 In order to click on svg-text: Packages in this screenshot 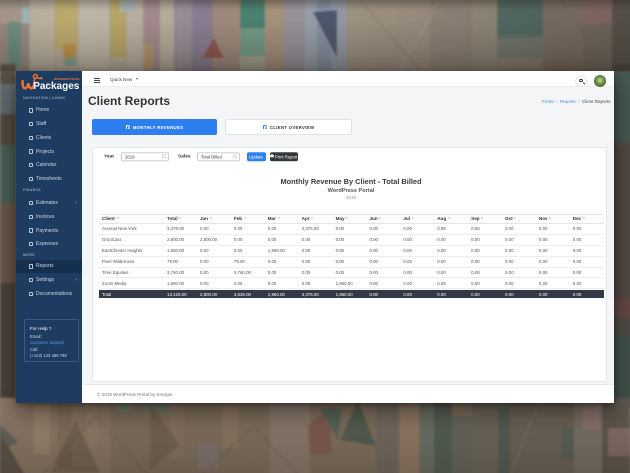, I will do `click(56, 86)`.